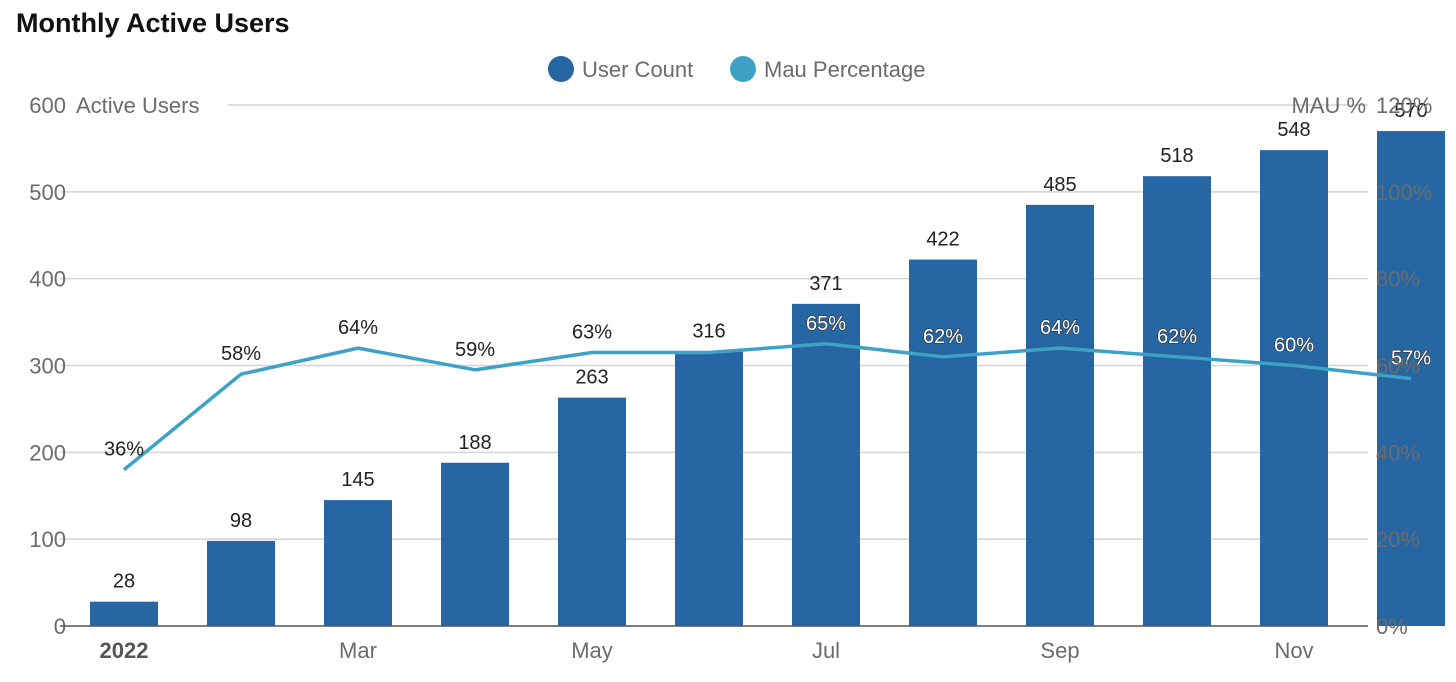 The height and width of the screenshot is (682, 1456). Describe the element at coordinates (241, 521) in the screenshot. I see `bar-value-label: 98` at that location.